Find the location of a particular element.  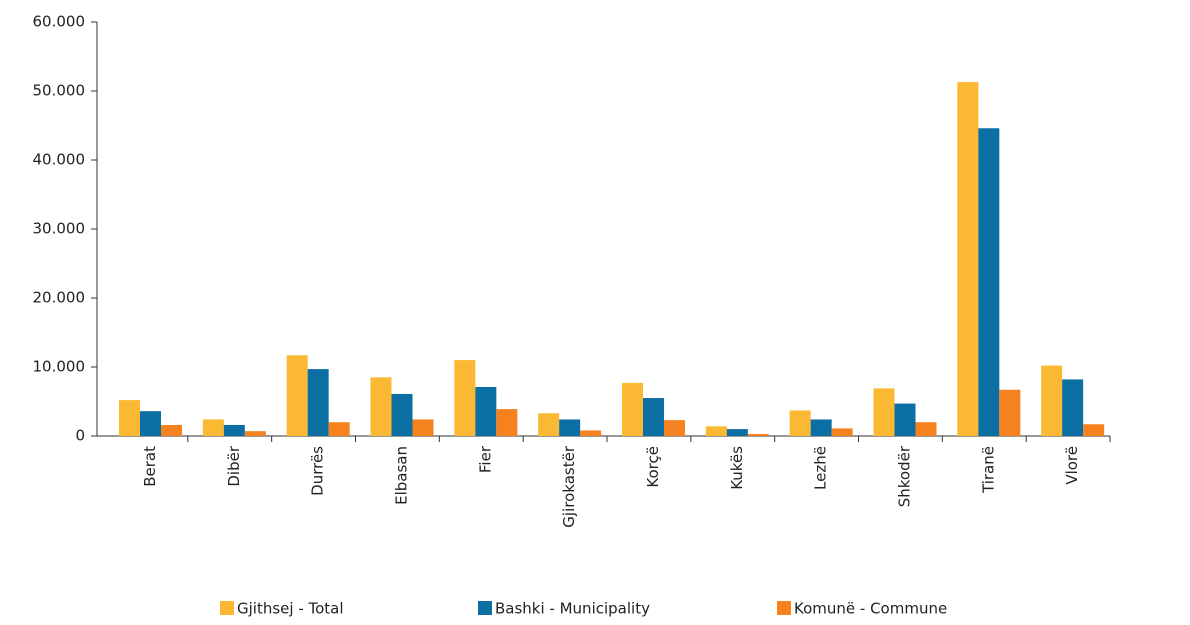

y-tick-label: 20.000 is located at coordinates (59, 298).